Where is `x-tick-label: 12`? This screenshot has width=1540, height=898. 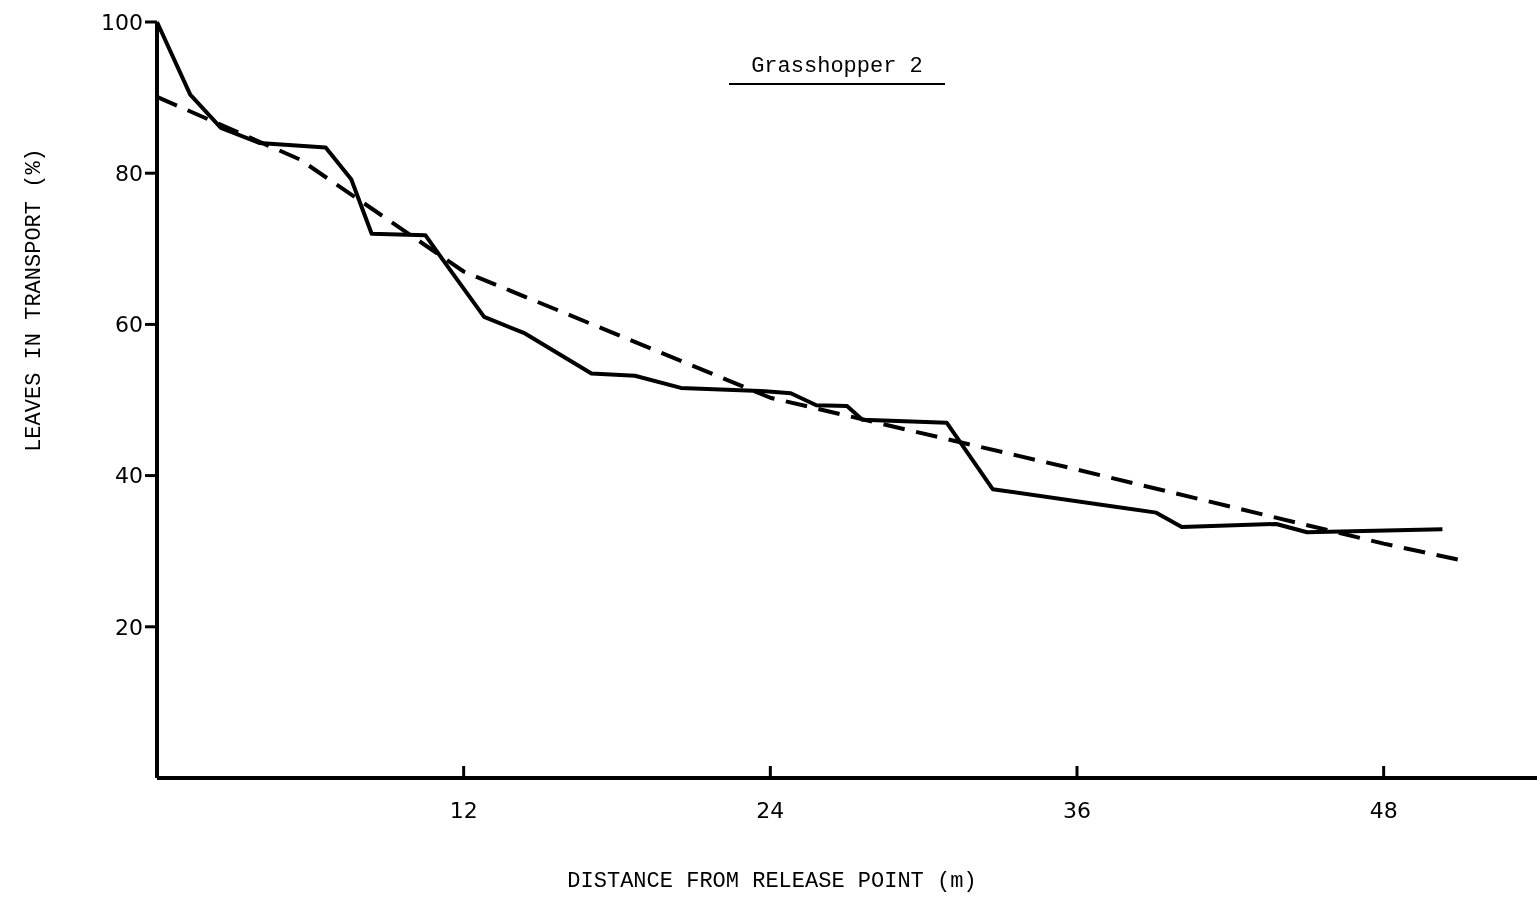
x-tick-label: 12 is located at coordinates (463, 810).